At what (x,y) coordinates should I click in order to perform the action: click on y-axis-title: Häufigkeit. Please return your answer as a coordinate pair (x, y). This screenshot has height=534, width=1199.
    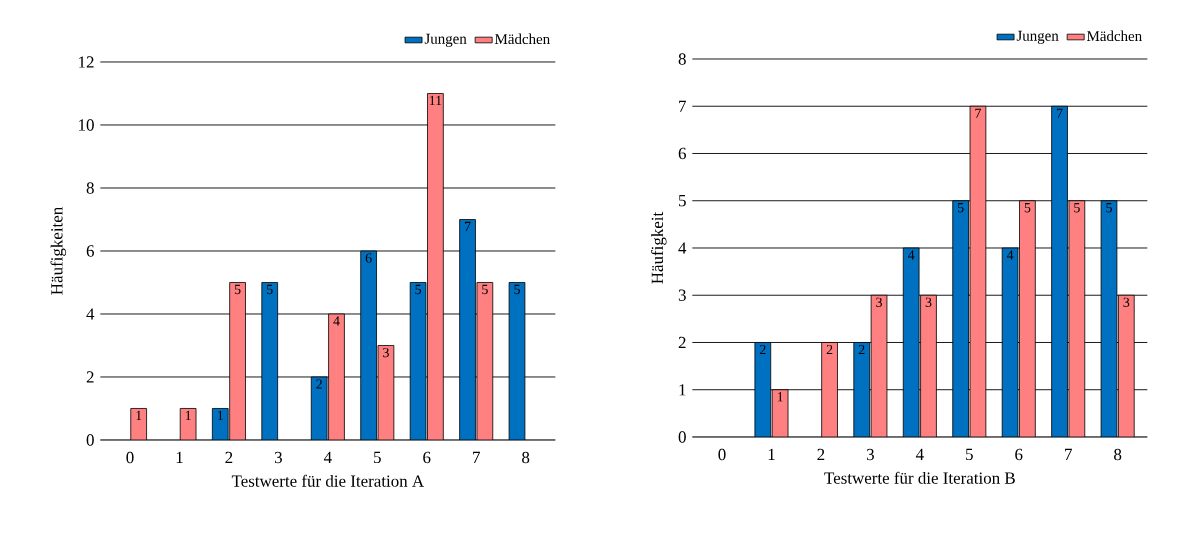
    Looking at the image, I should click on (658, 247).